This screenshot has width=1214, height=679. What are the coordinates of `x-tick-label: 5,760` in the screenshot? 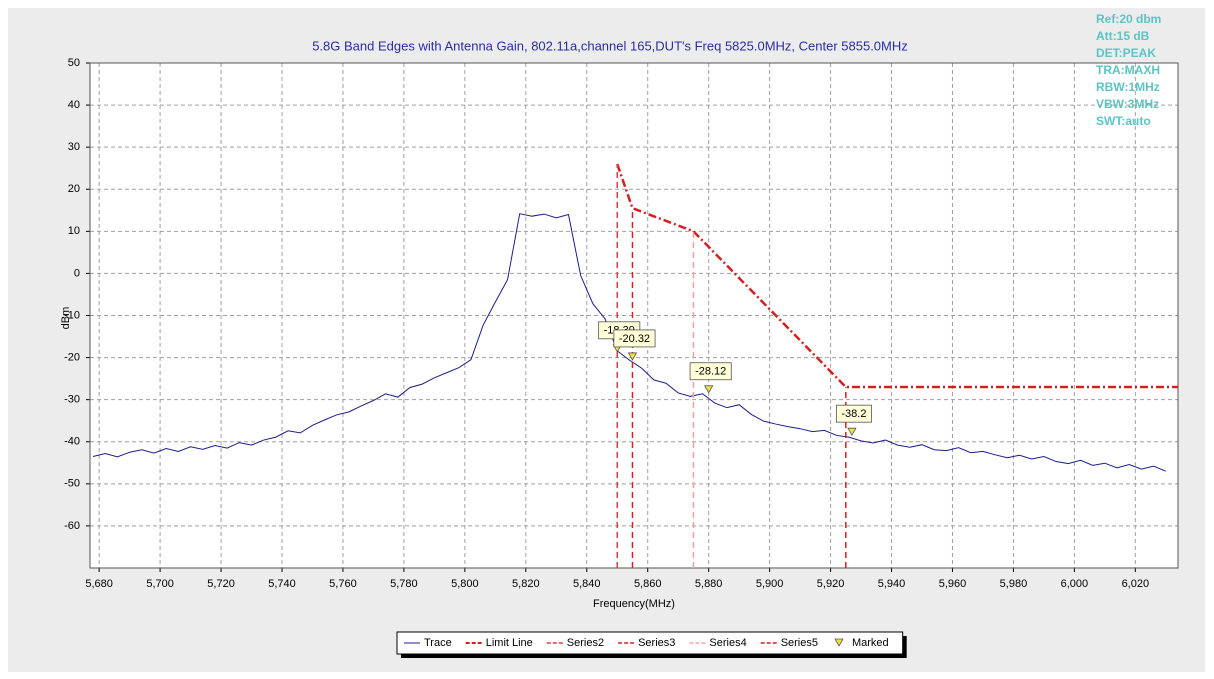 It's located at (343, 584).